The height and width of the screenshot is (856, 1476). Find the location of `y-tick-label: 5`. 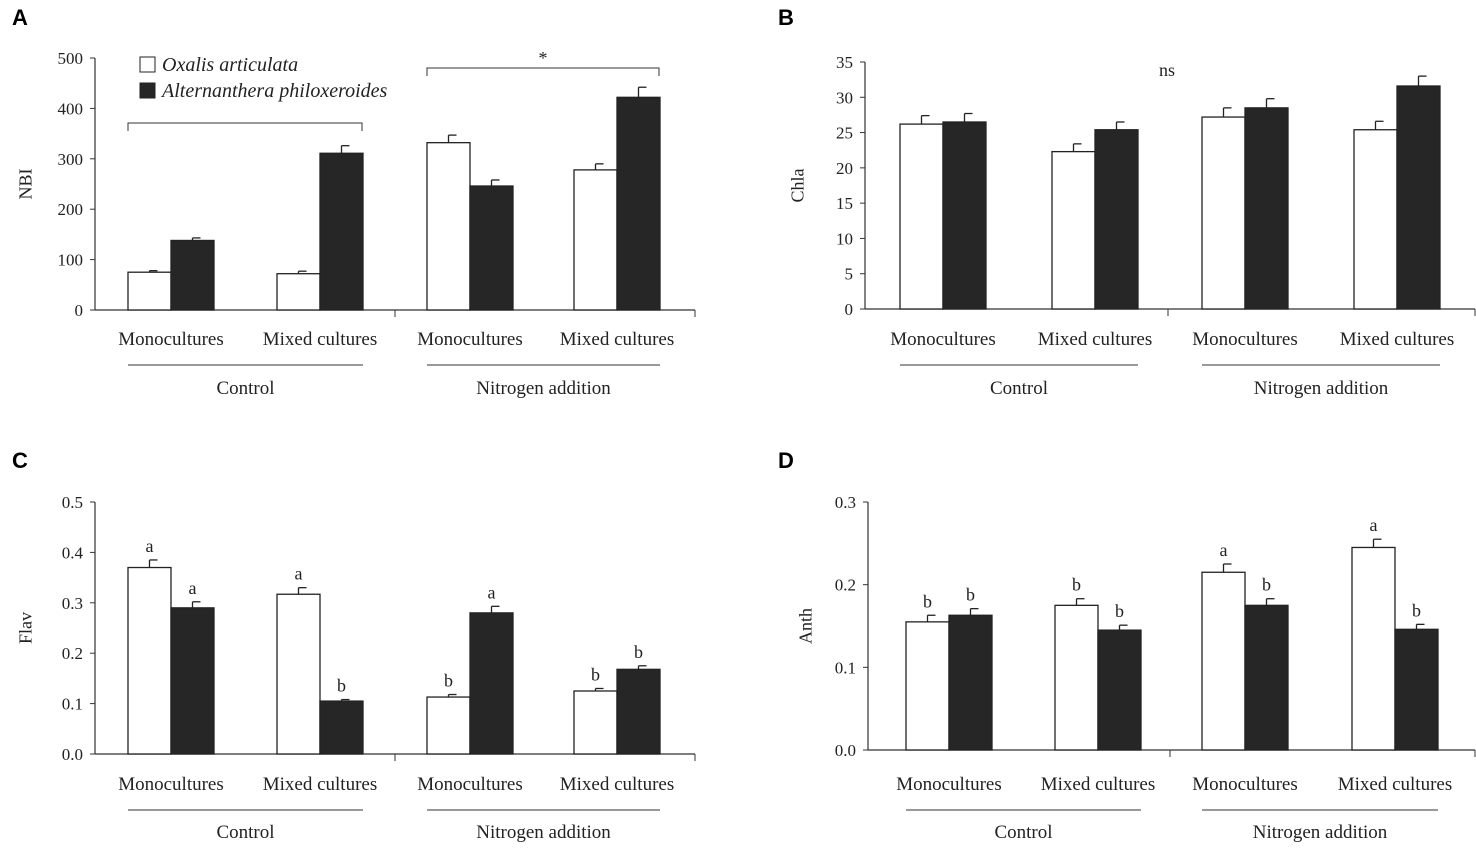

y-tick-label: 5 is located at coordinates (849, 274).